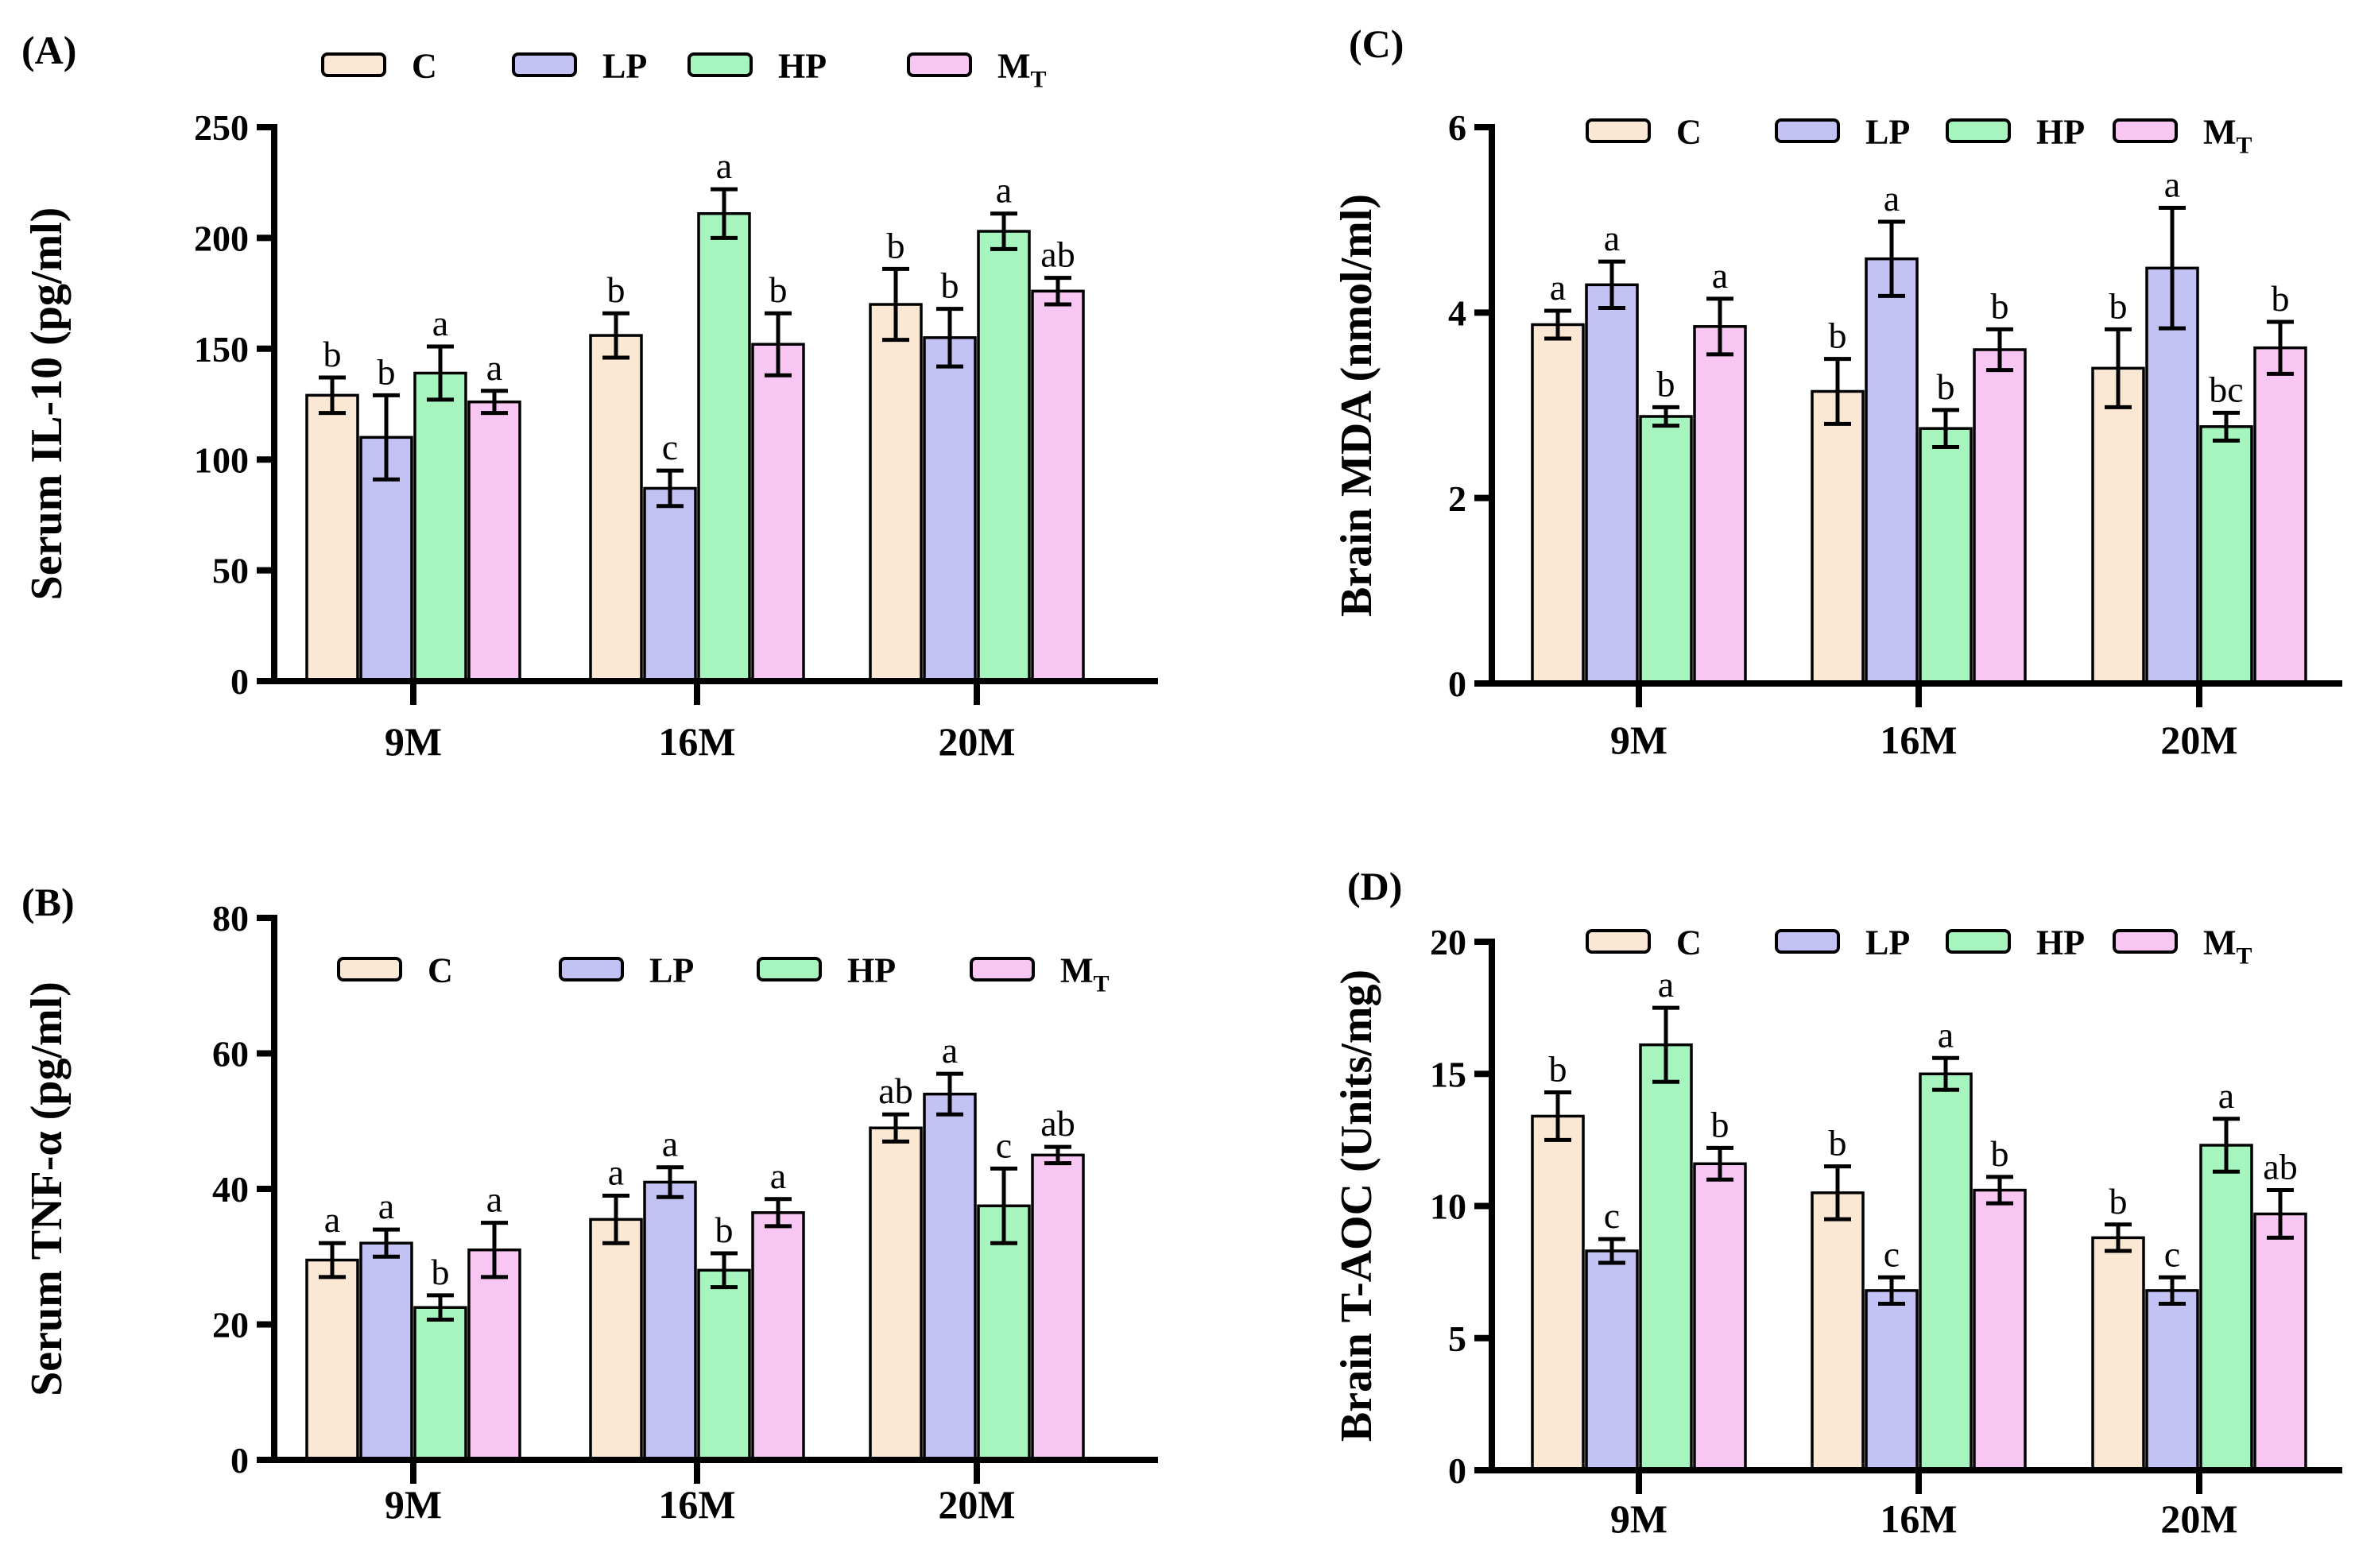 This screenshot has width=2355, height=1568. What do you see at coordinates (2000, 1153) in the screenshot?
I see `sig-letter-D-MT-16M: b` at bounding box center [2000, 1153].